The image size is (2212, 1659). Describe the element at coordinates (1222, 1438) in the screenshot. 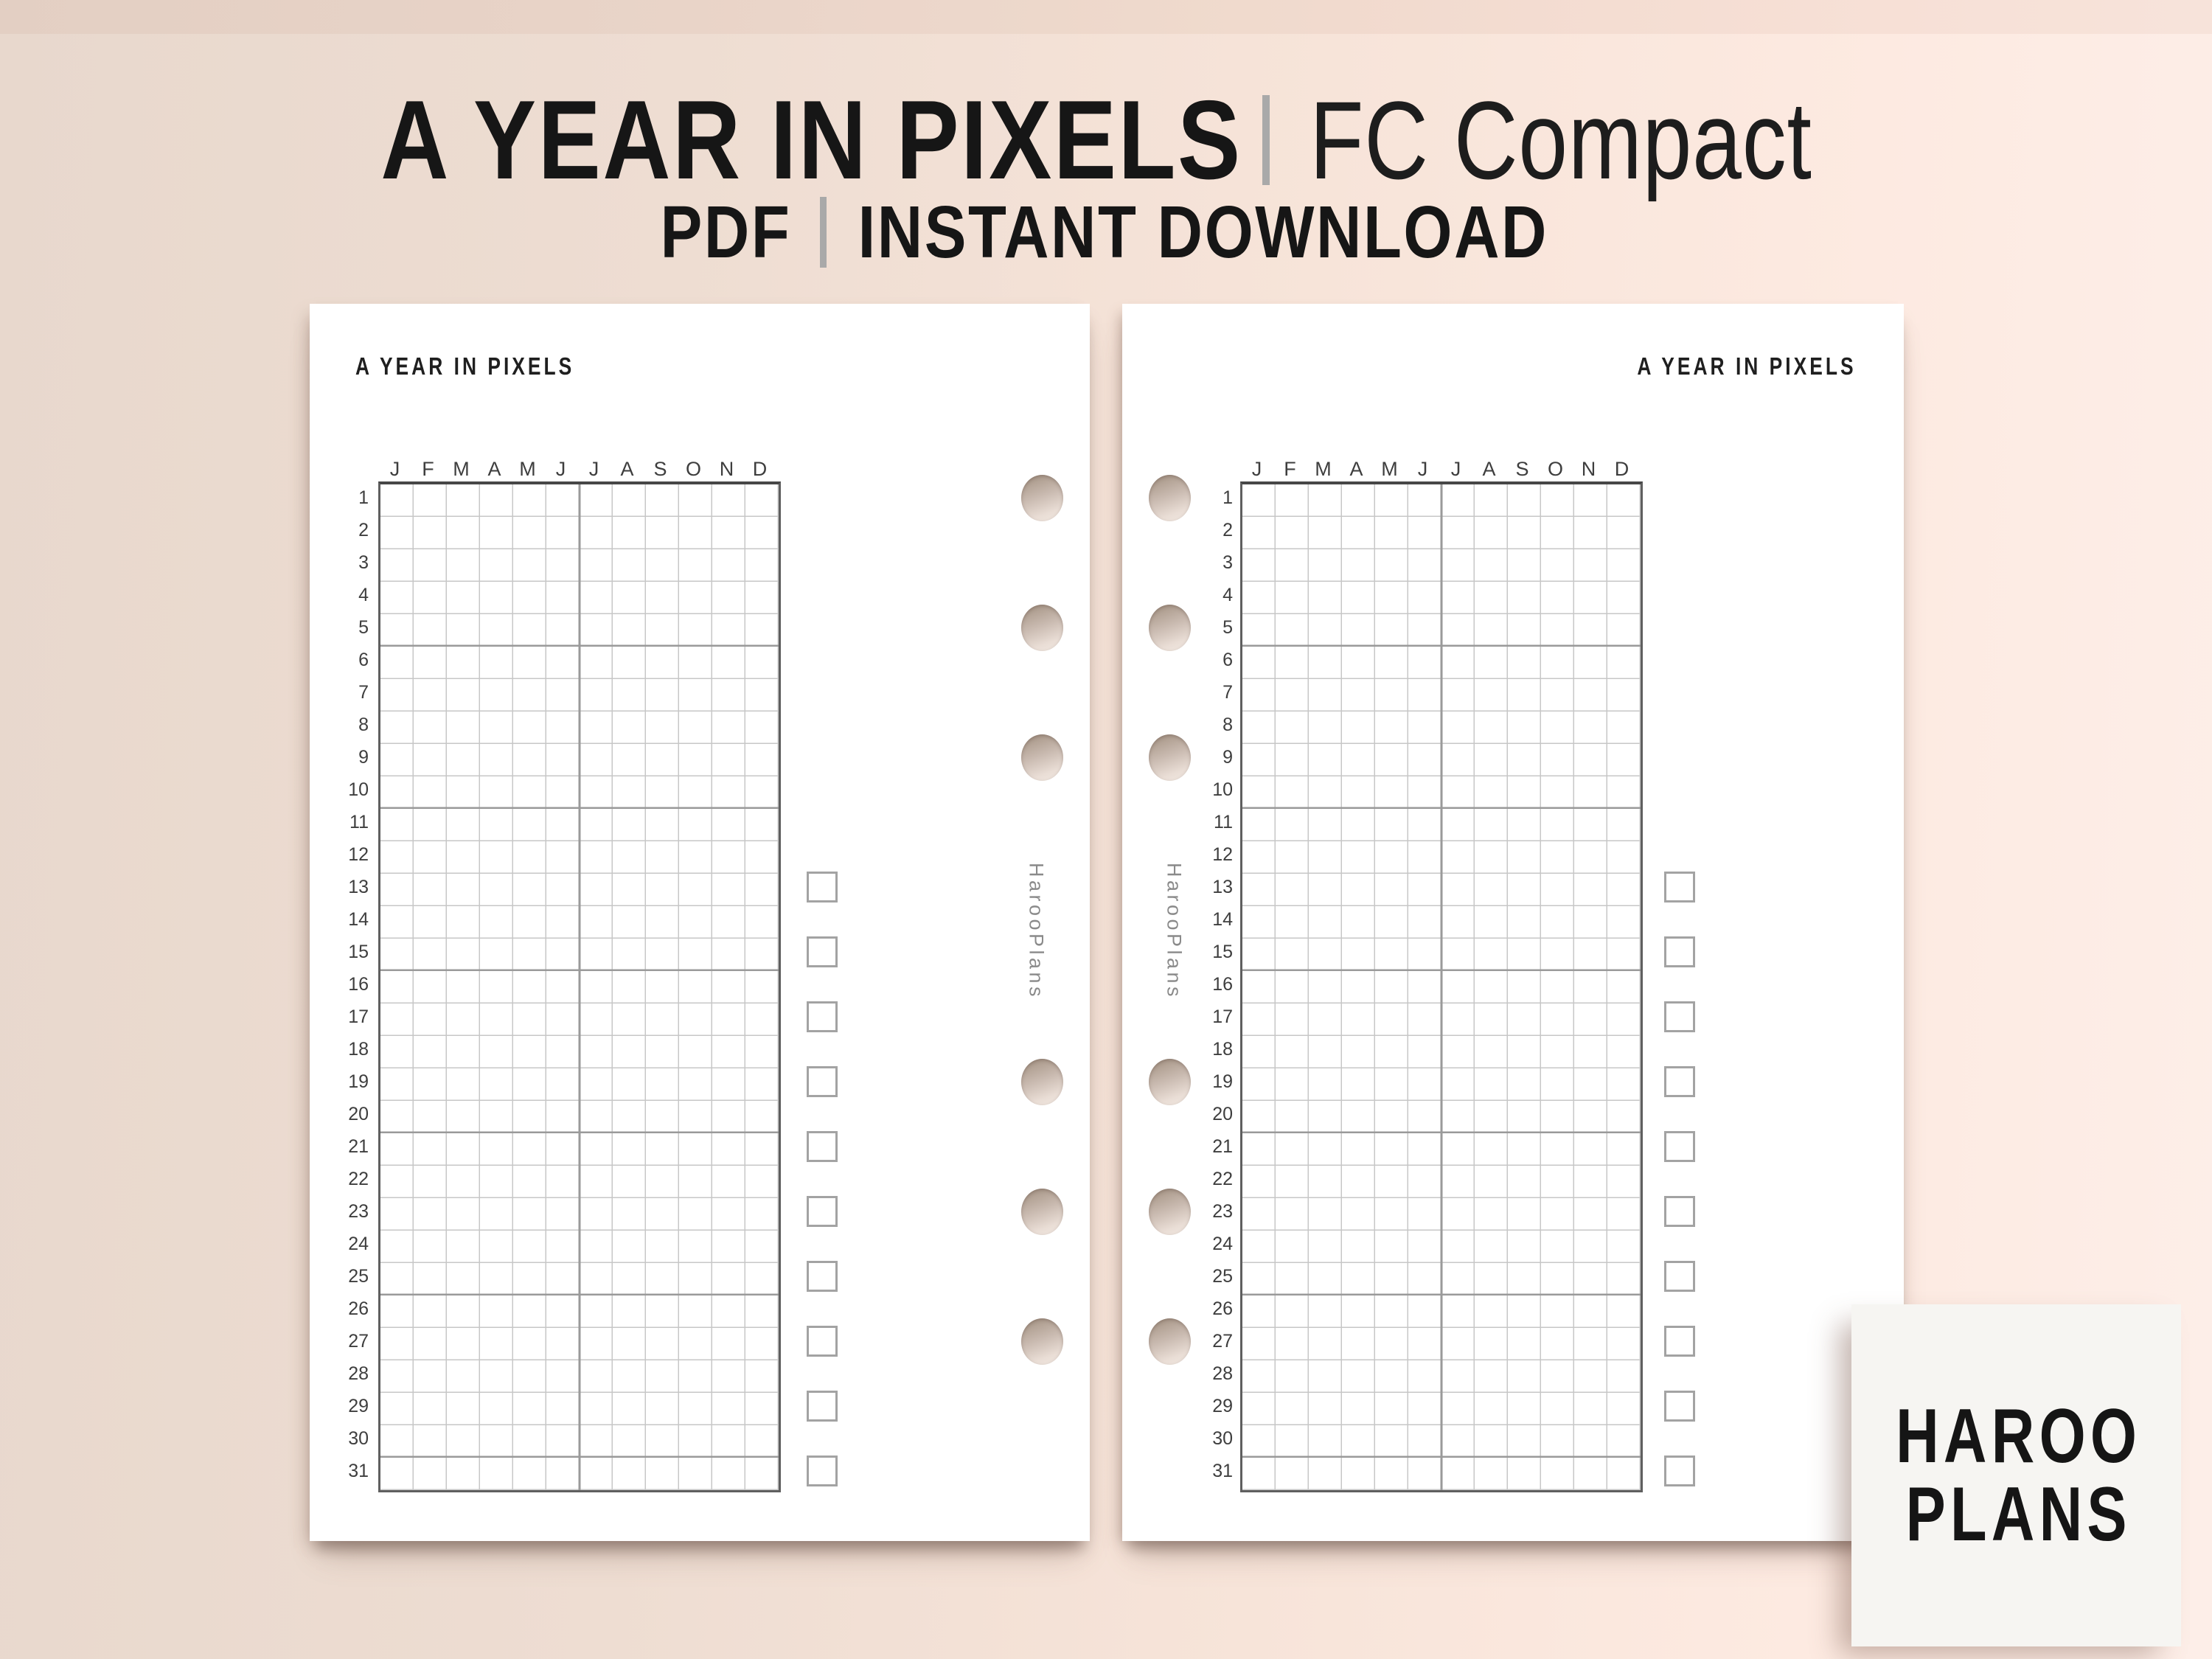

I see `day-number: 30` at that location.